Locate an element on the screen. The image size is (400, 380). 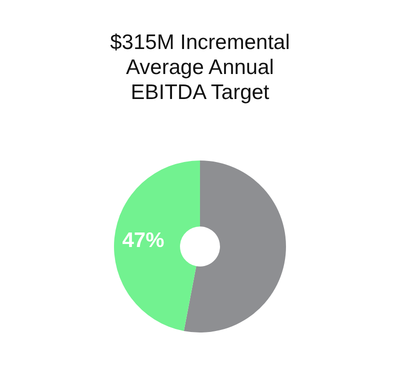
chart-title: $315M Incremental Average Annual EBITDA Target is located at coordinates (200, 67).